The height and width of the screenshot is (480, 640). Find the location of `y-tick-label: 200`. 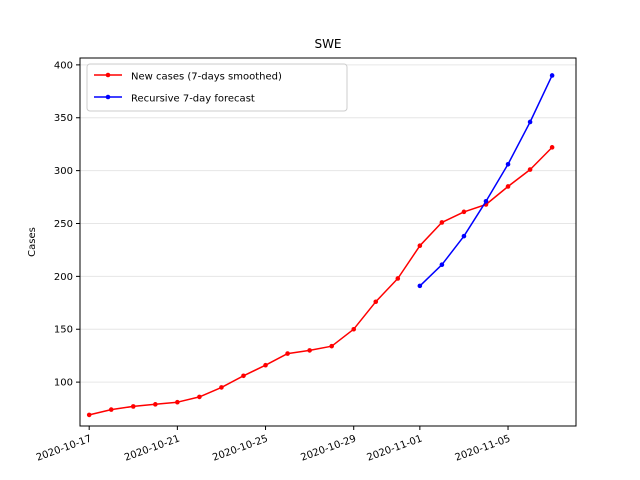

y-tick-label: 200 is located at coordinates (63, 277).